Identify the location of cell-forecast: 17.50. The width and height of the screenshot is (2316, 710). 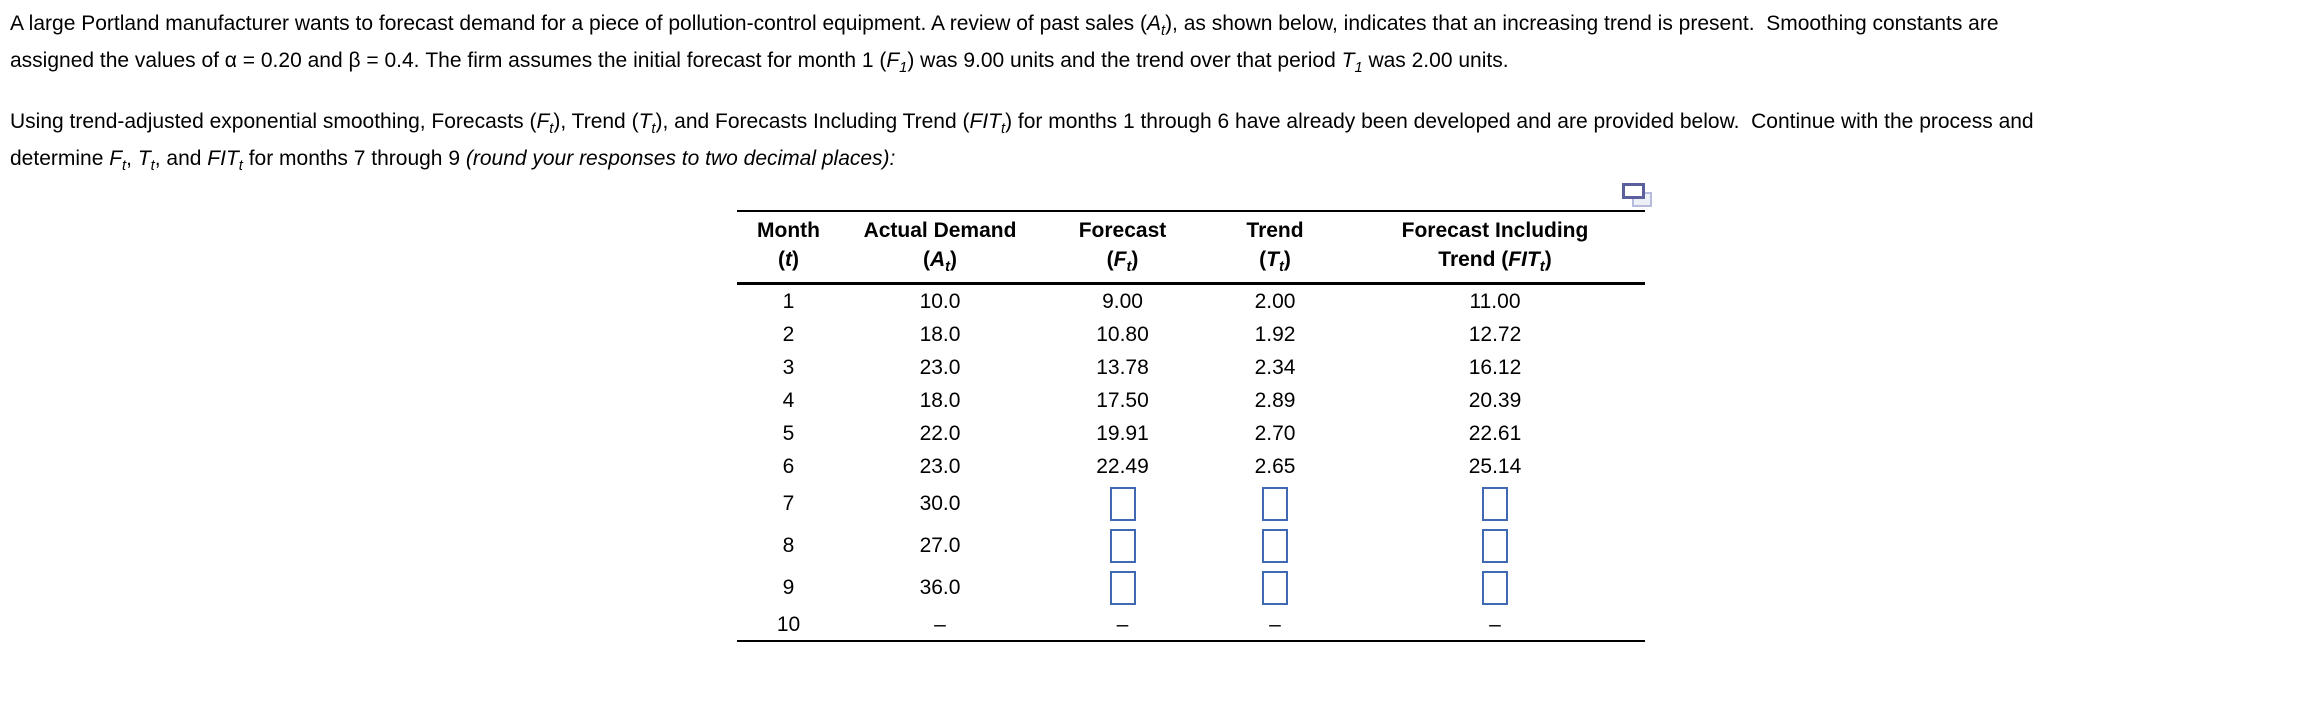
(1122, 400).